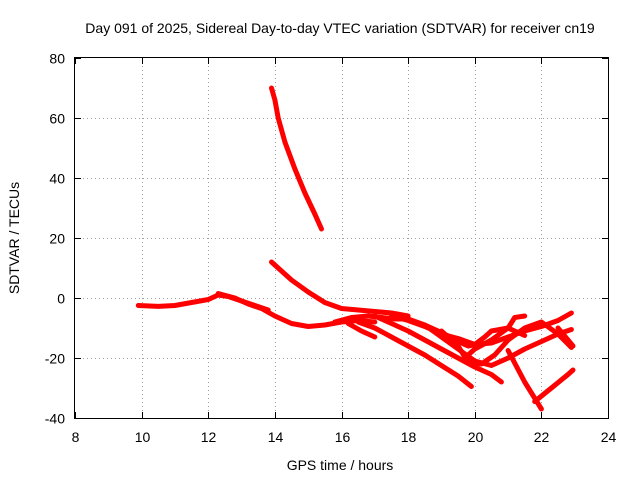 The height and width of the screenshot is (480, 640). What do you see at coordinates (57, 119) in the screenshot?
I see `y-tick-label: 60` at bounding box center [57, 119].